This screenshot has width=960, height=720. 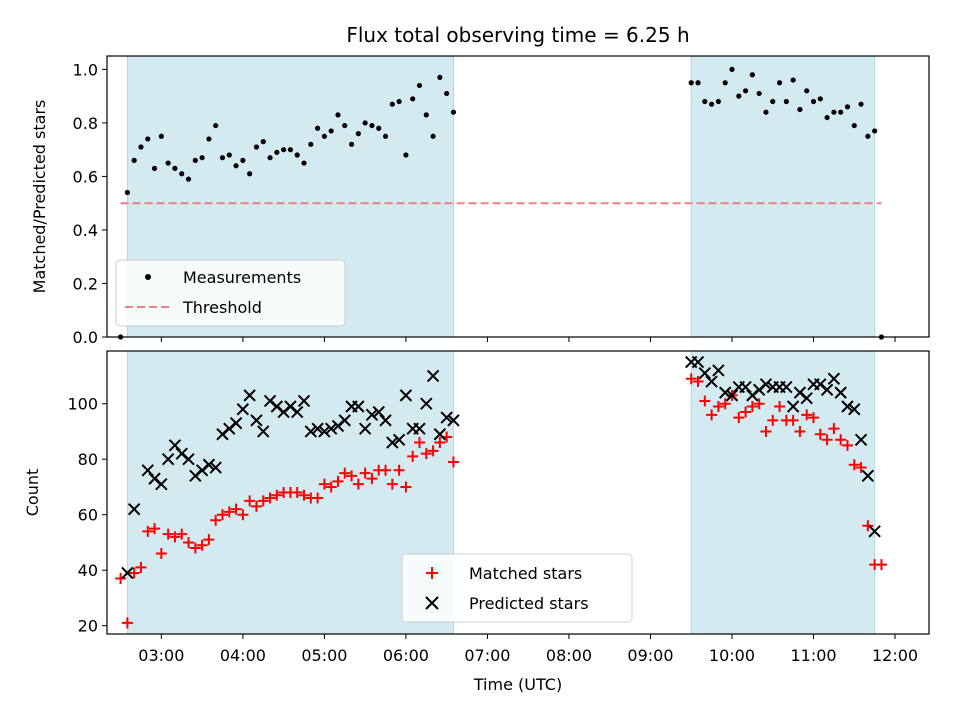 I want to click on observing-window-shade, so click(x=783, y=196).